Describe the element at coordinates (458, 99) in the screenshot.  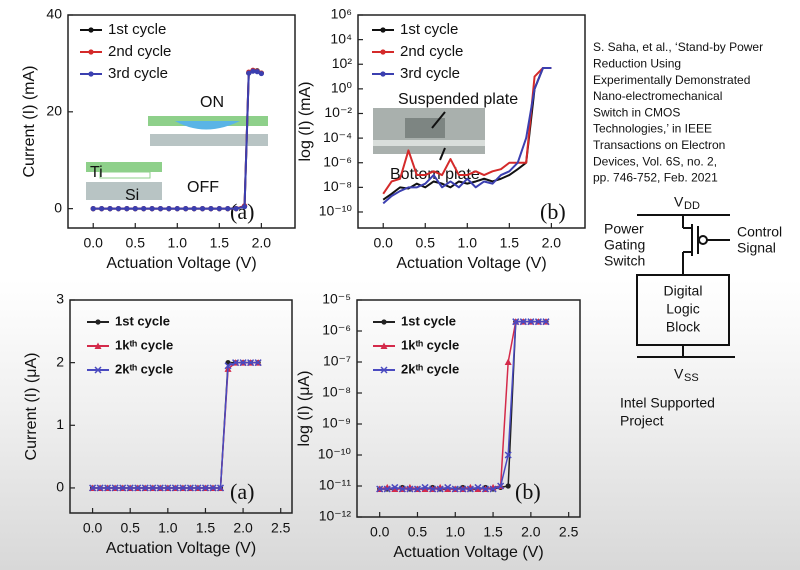
I see `annotation: Suspended plate` at that location.